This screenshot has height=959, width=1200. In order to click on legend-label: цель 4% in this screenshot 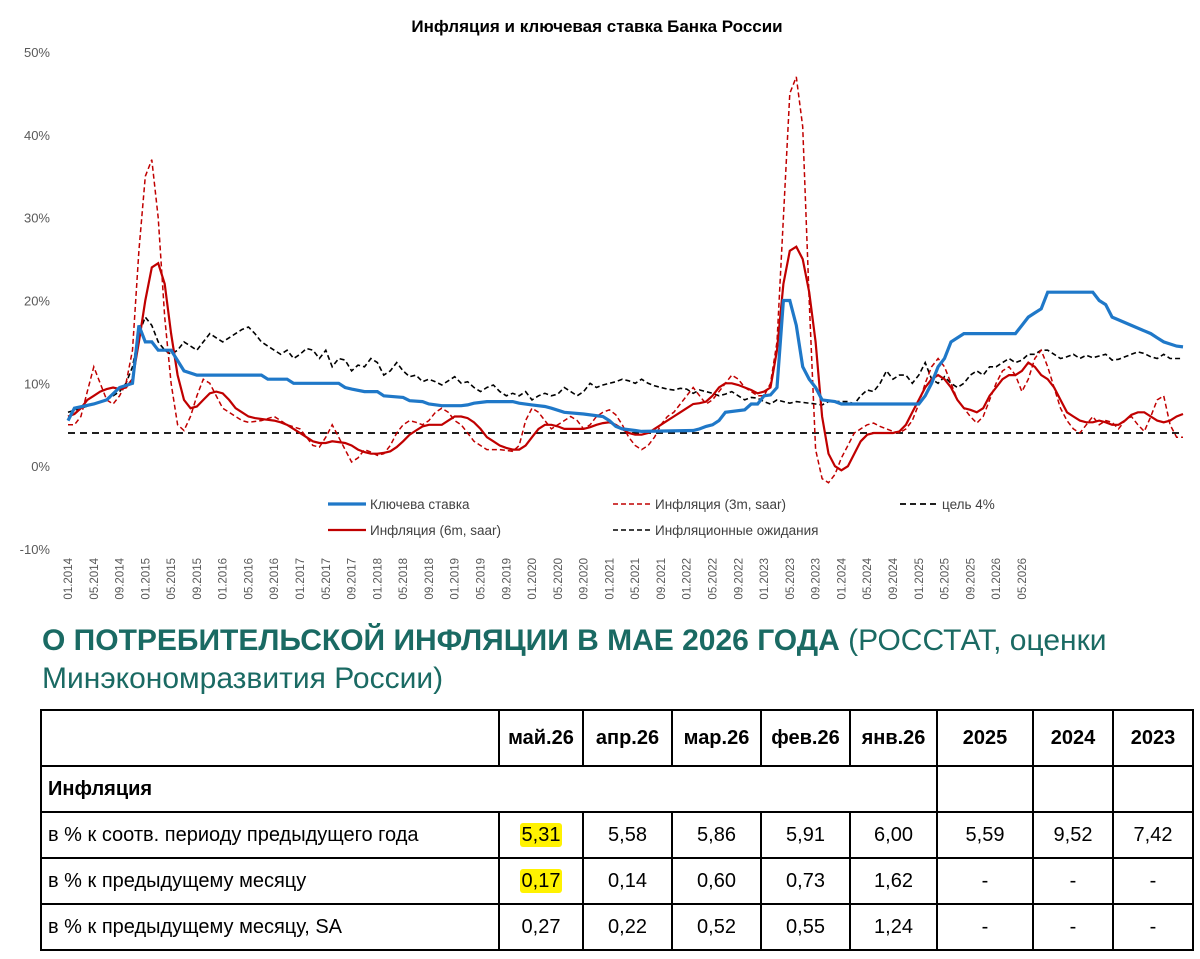, I will do `click(968, 504)`.